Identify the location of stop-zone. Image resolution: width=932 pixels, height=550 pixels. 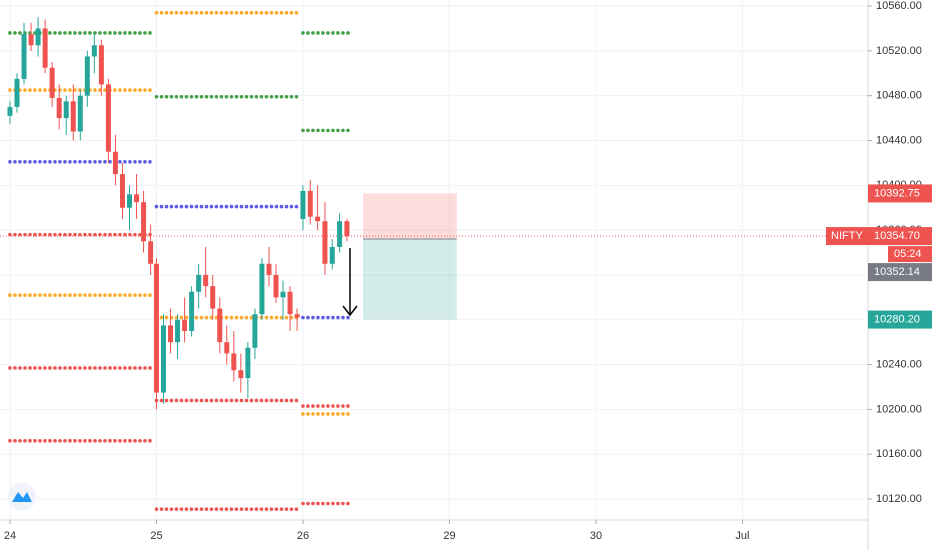
(410, 216).